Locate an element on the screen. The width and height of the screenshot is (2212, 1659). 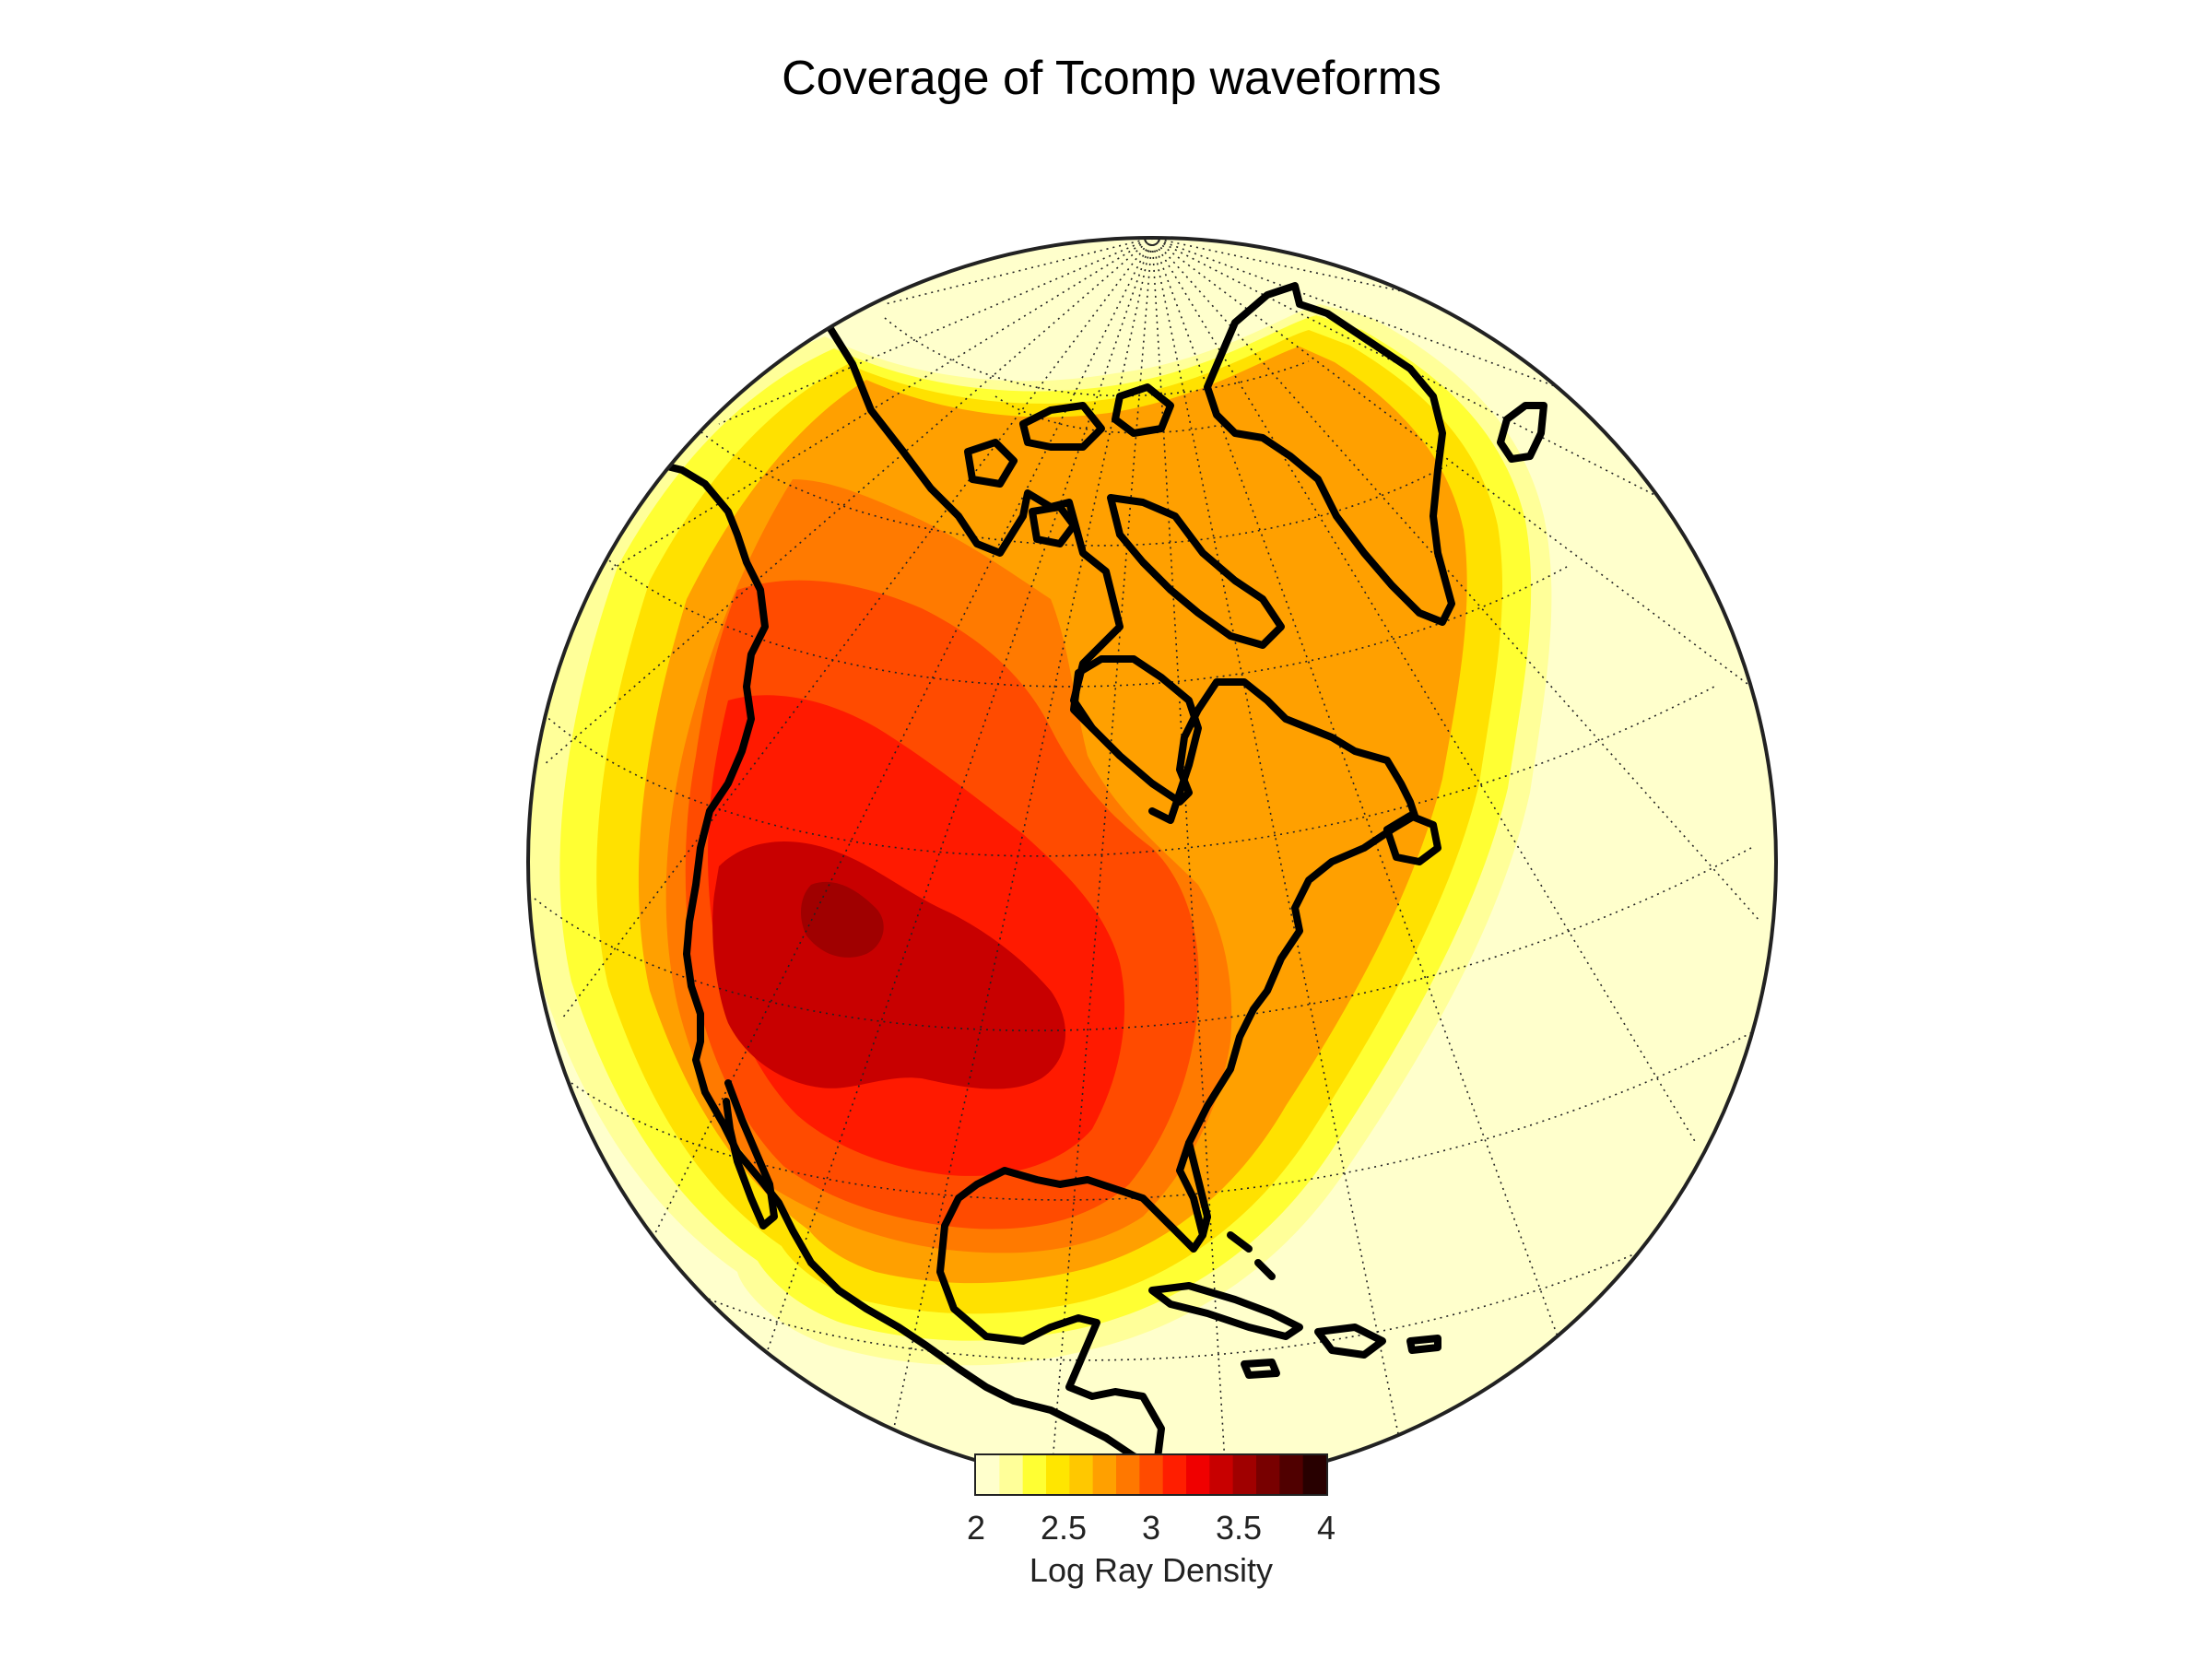
colorbar-tick-label: 2.5 is located at coordinates (1064, 1528).